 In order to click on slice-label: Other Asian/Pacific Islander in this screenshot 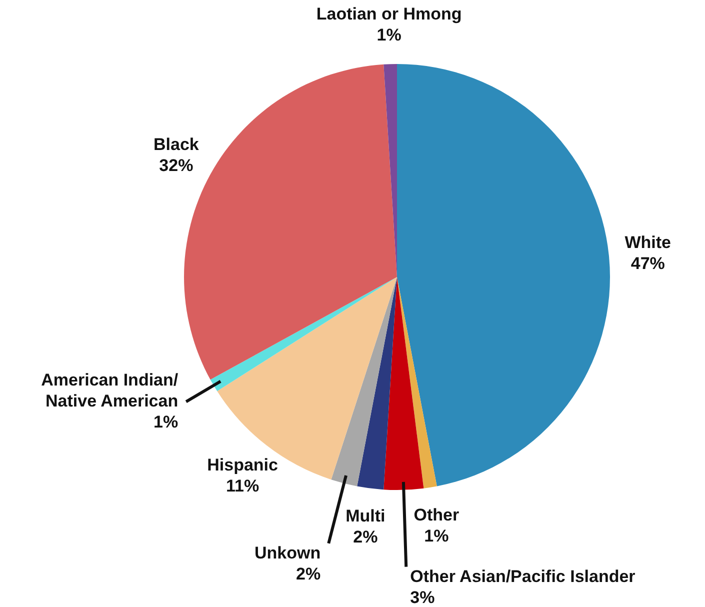, I will do `click(523, 576)`.